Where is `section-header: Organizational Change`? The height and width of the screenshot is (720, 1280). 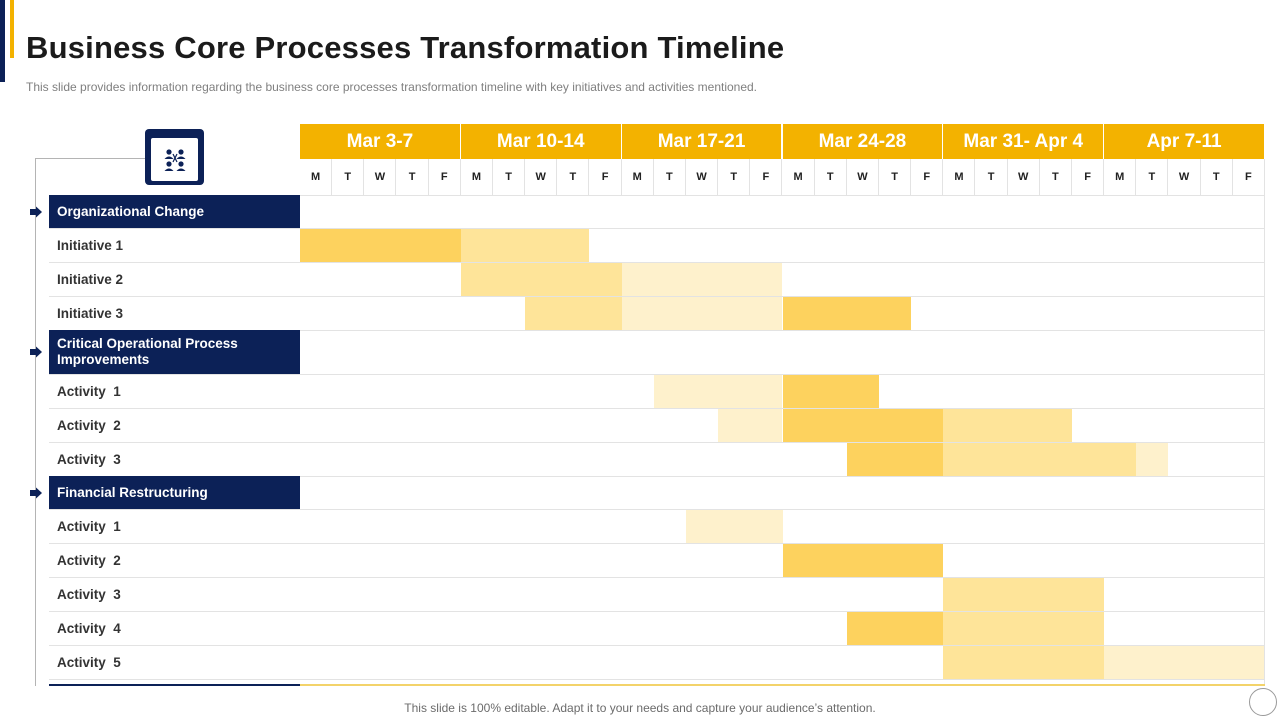 section-header: Organizational Change is located at coordinates (174, 211).